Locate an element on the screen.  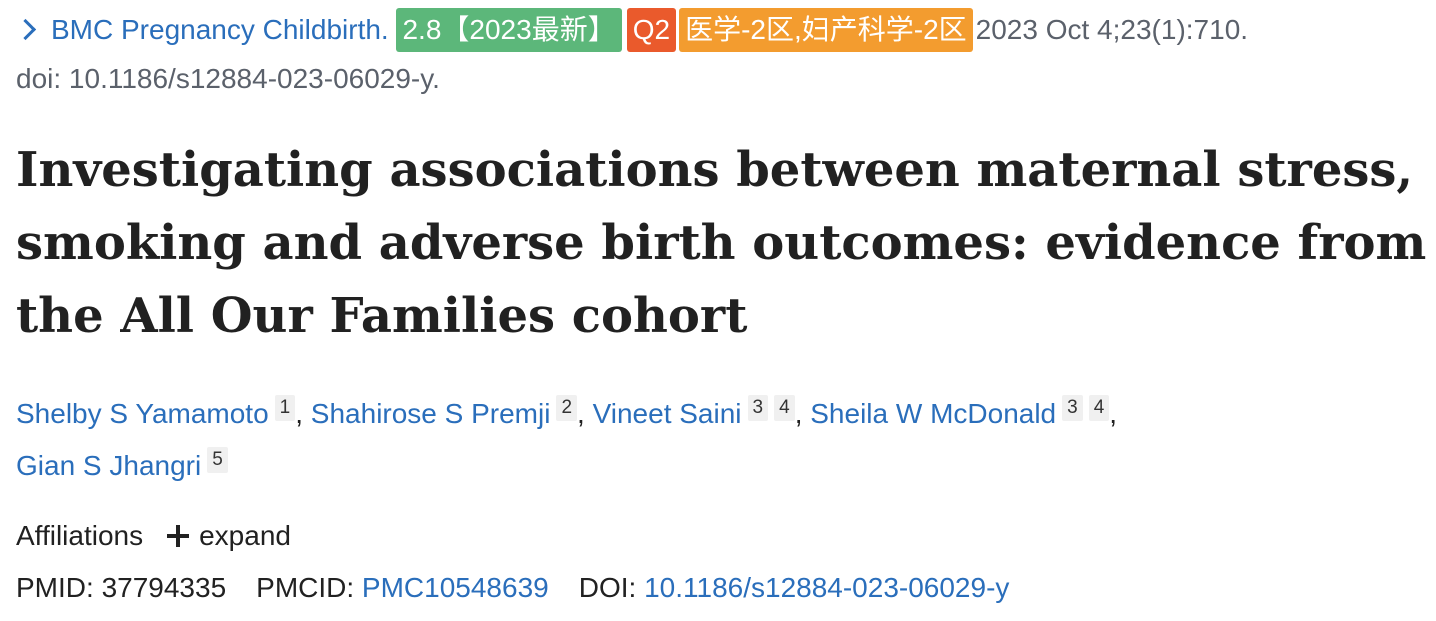
affiliation-number-button: 2 is located at coordinates (567, 408).